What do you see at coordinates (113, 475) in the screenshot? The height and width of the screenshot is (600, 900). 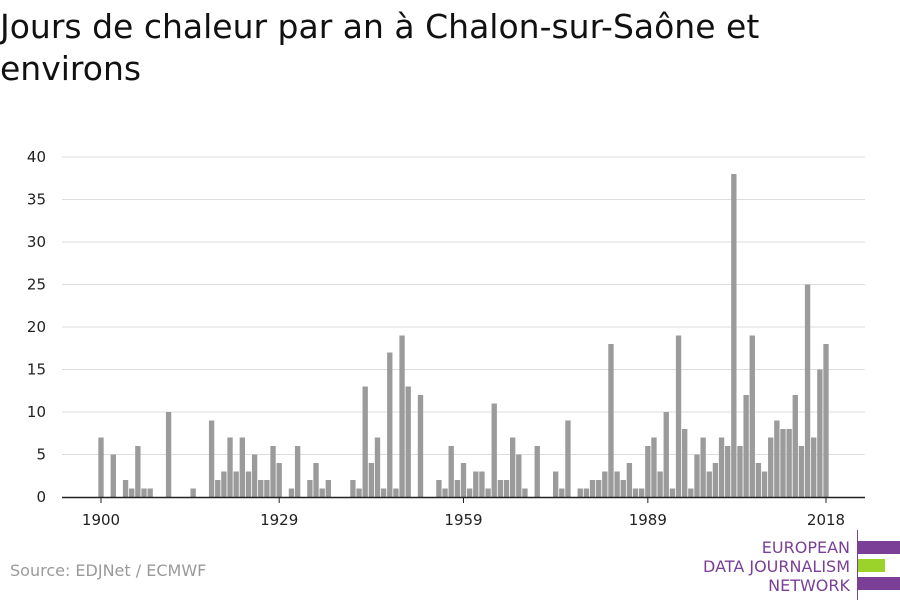 I see `bar-1902` at bounding box center [113, 475].